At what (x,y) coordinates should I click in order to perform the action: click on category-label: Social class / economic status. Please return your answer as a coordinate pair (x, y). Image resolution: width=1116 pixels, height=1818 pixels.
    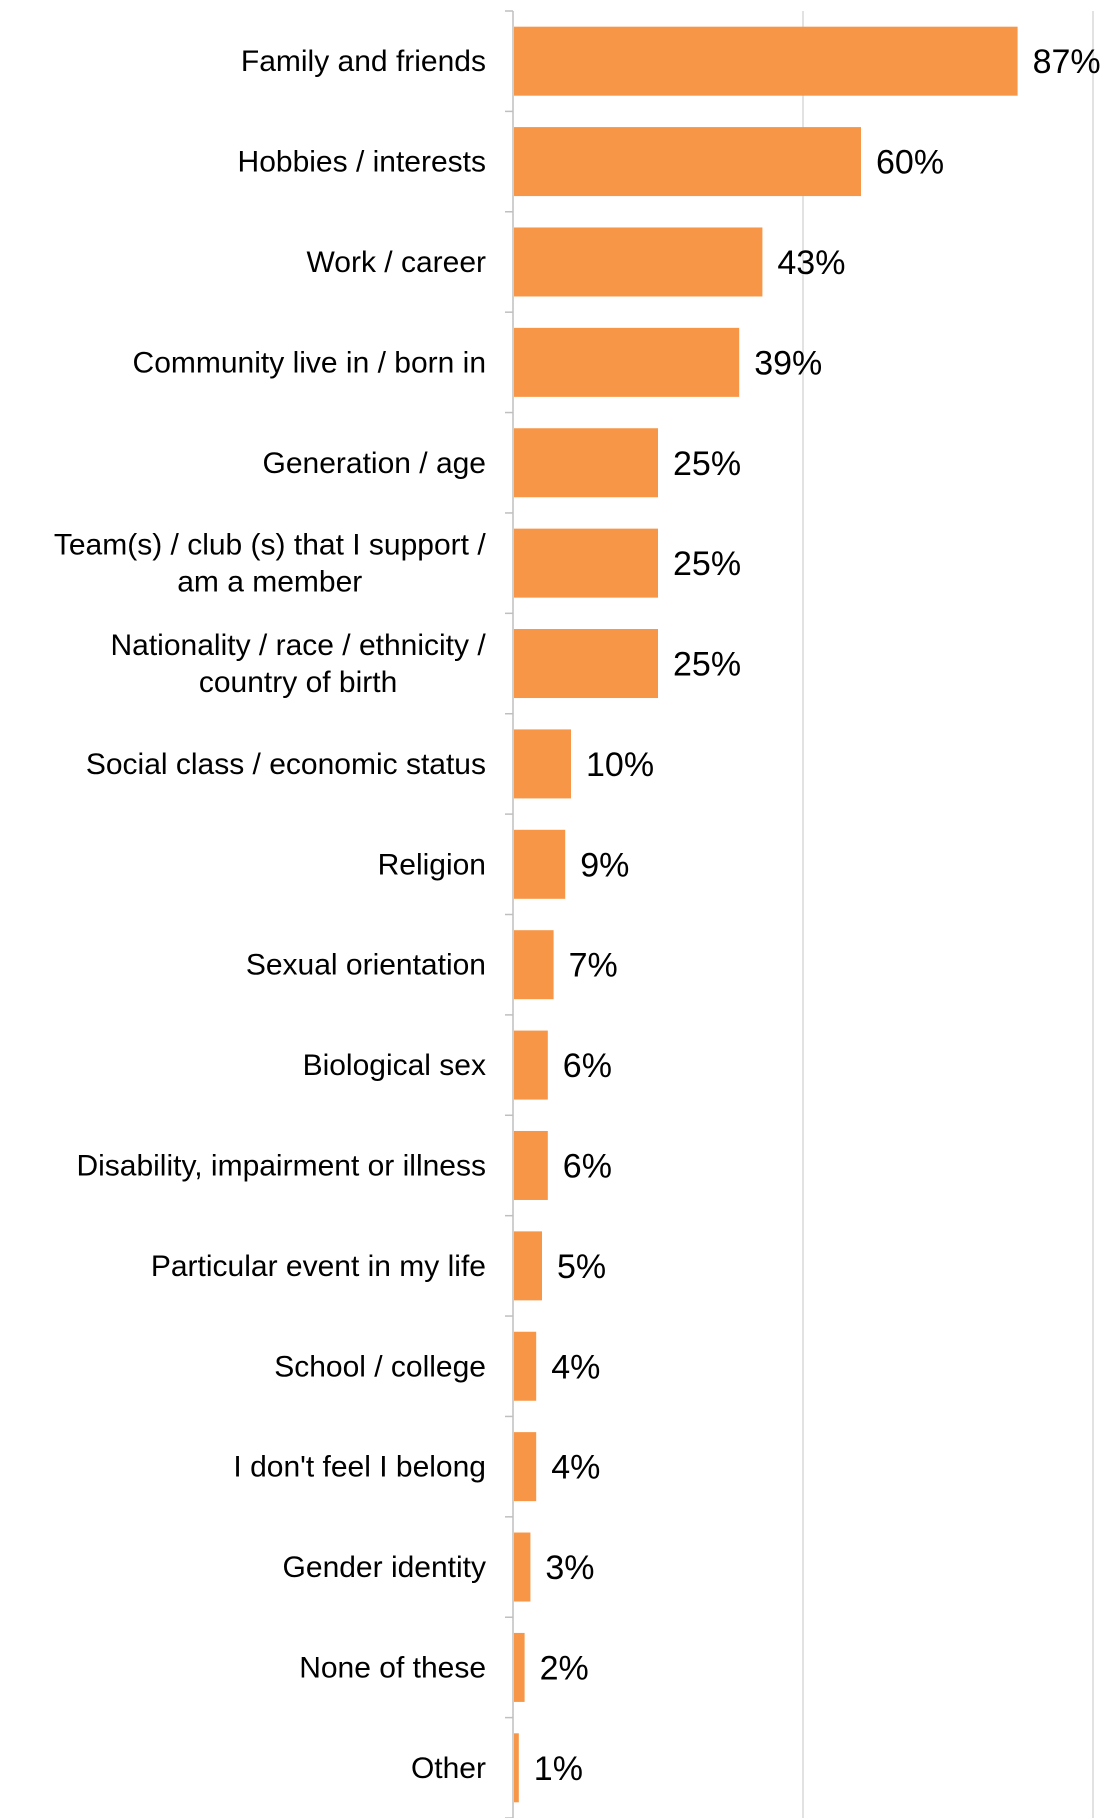
    Looking at the image, I should click on (286, 764).